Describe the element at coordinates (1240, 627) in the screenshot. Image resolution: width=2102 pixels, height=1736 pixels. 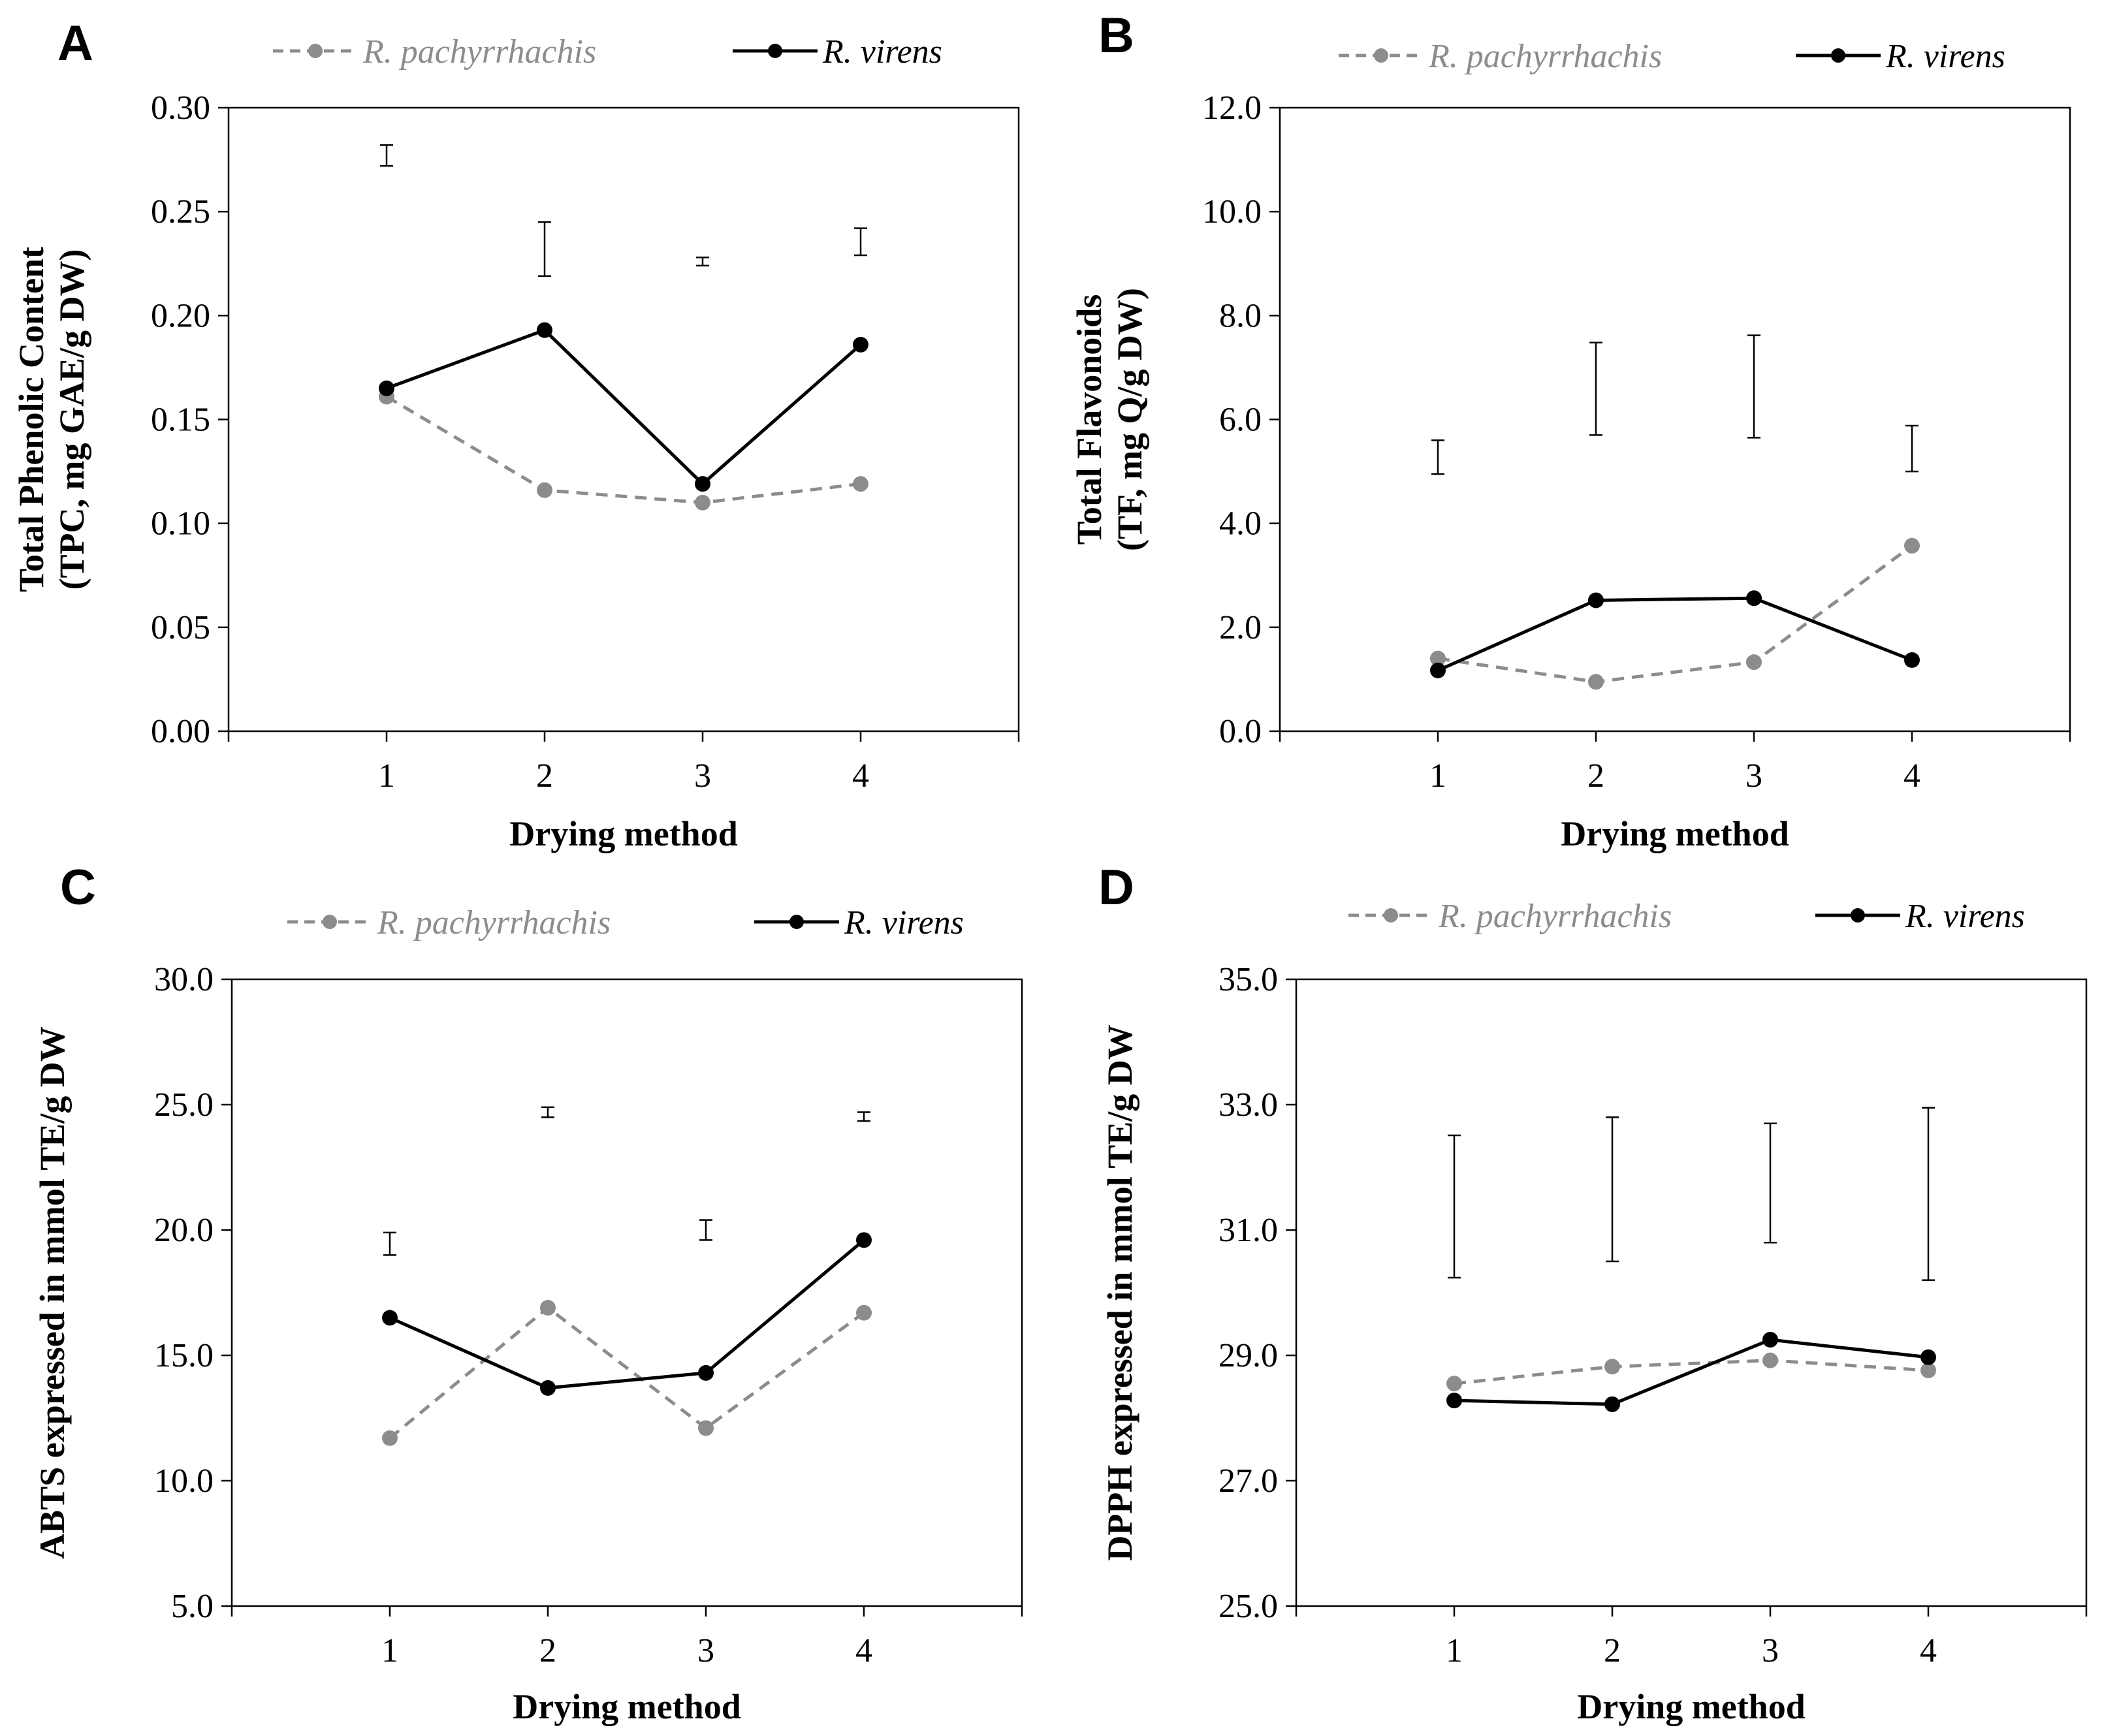
I see `y-tick-label: 2.0` at that location.